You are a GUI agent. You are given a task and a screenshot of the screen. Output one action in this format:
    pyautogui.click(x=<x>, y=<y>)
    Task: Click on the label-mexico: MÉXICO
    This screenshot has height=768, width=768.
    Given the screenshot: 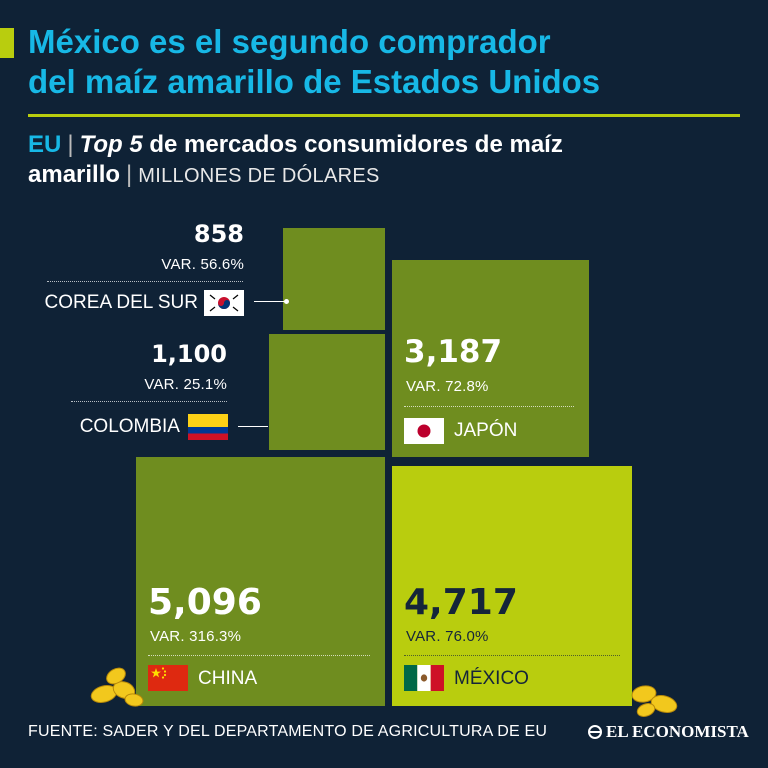 What is the action you would take?
    pyautogui.click(x=491, y=678)
    